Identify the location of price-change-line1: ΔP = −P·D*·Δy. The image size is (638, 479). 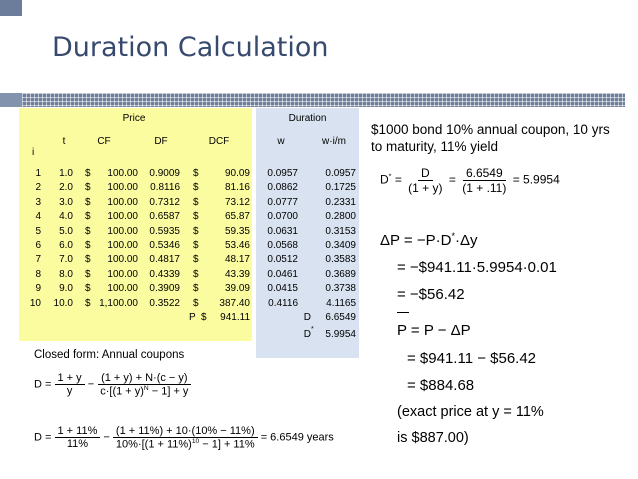
(428, 240).